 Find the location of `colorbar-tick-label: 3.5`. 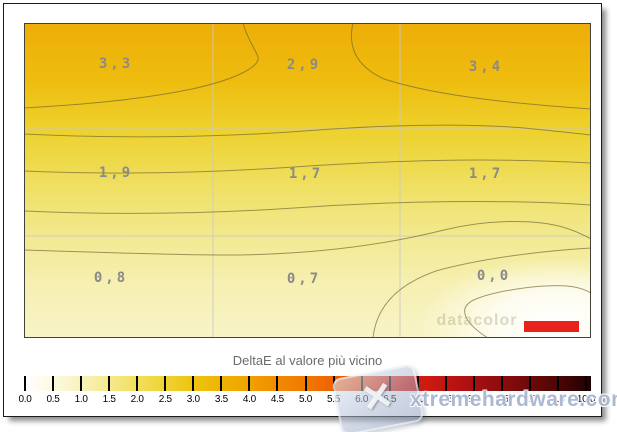

colorbar-tick-label: 3.5 is located at coordinates (221, 399).